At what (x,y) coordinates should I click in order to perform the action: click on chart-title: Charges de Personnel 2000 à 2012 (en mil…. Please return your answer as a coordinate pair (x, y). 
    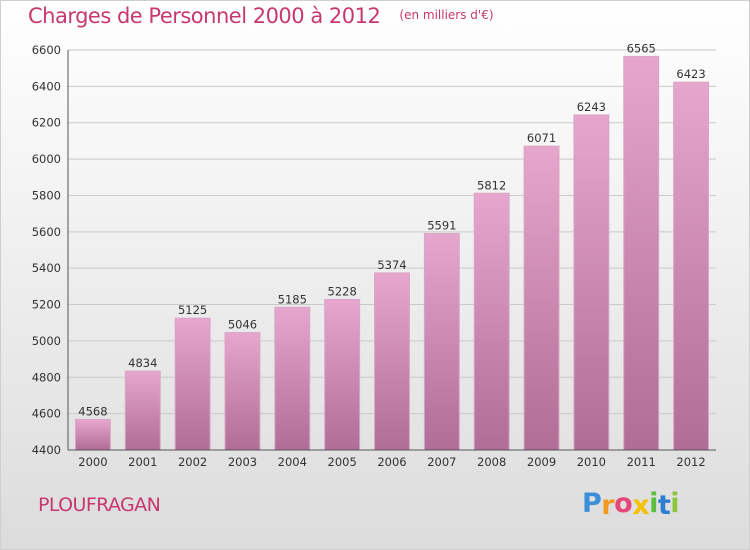
    Looking at the image, I should click on (261, 16).